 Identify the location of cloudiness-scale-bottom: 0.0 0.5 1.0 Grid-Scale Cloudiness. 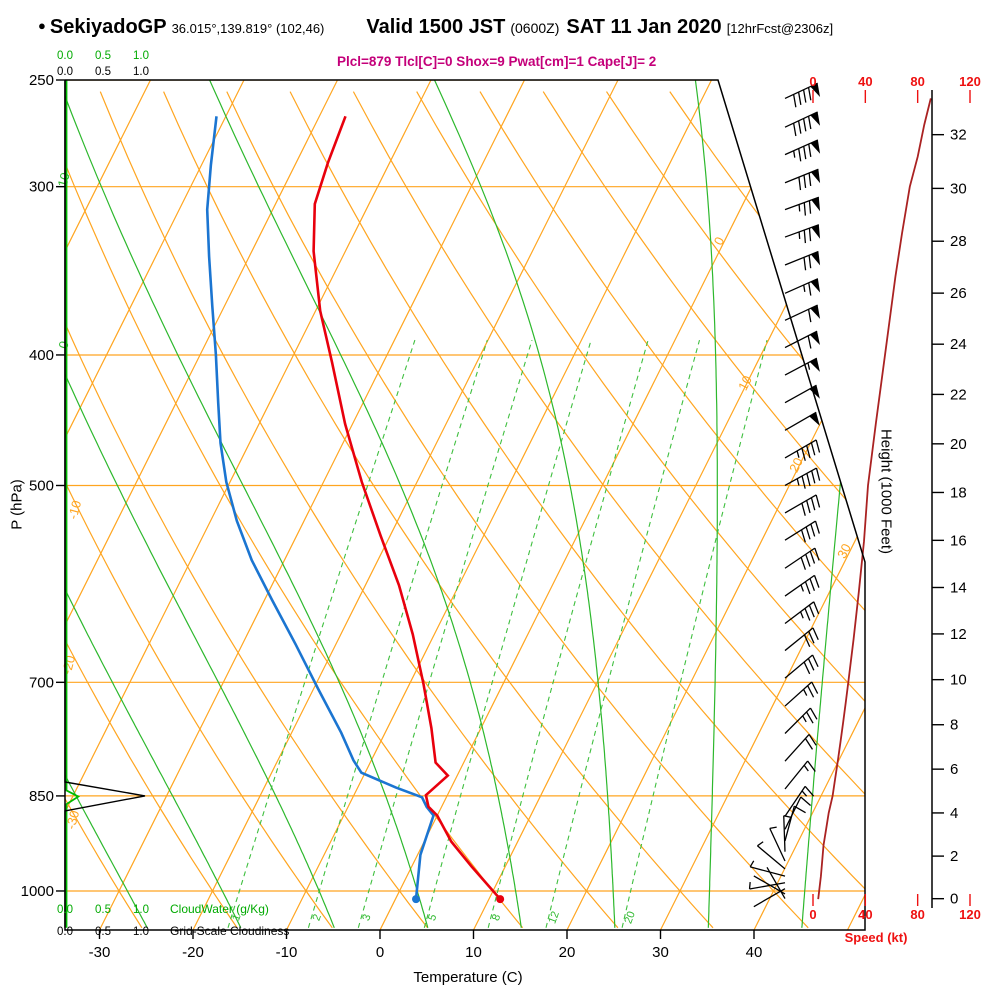
(168, 931).